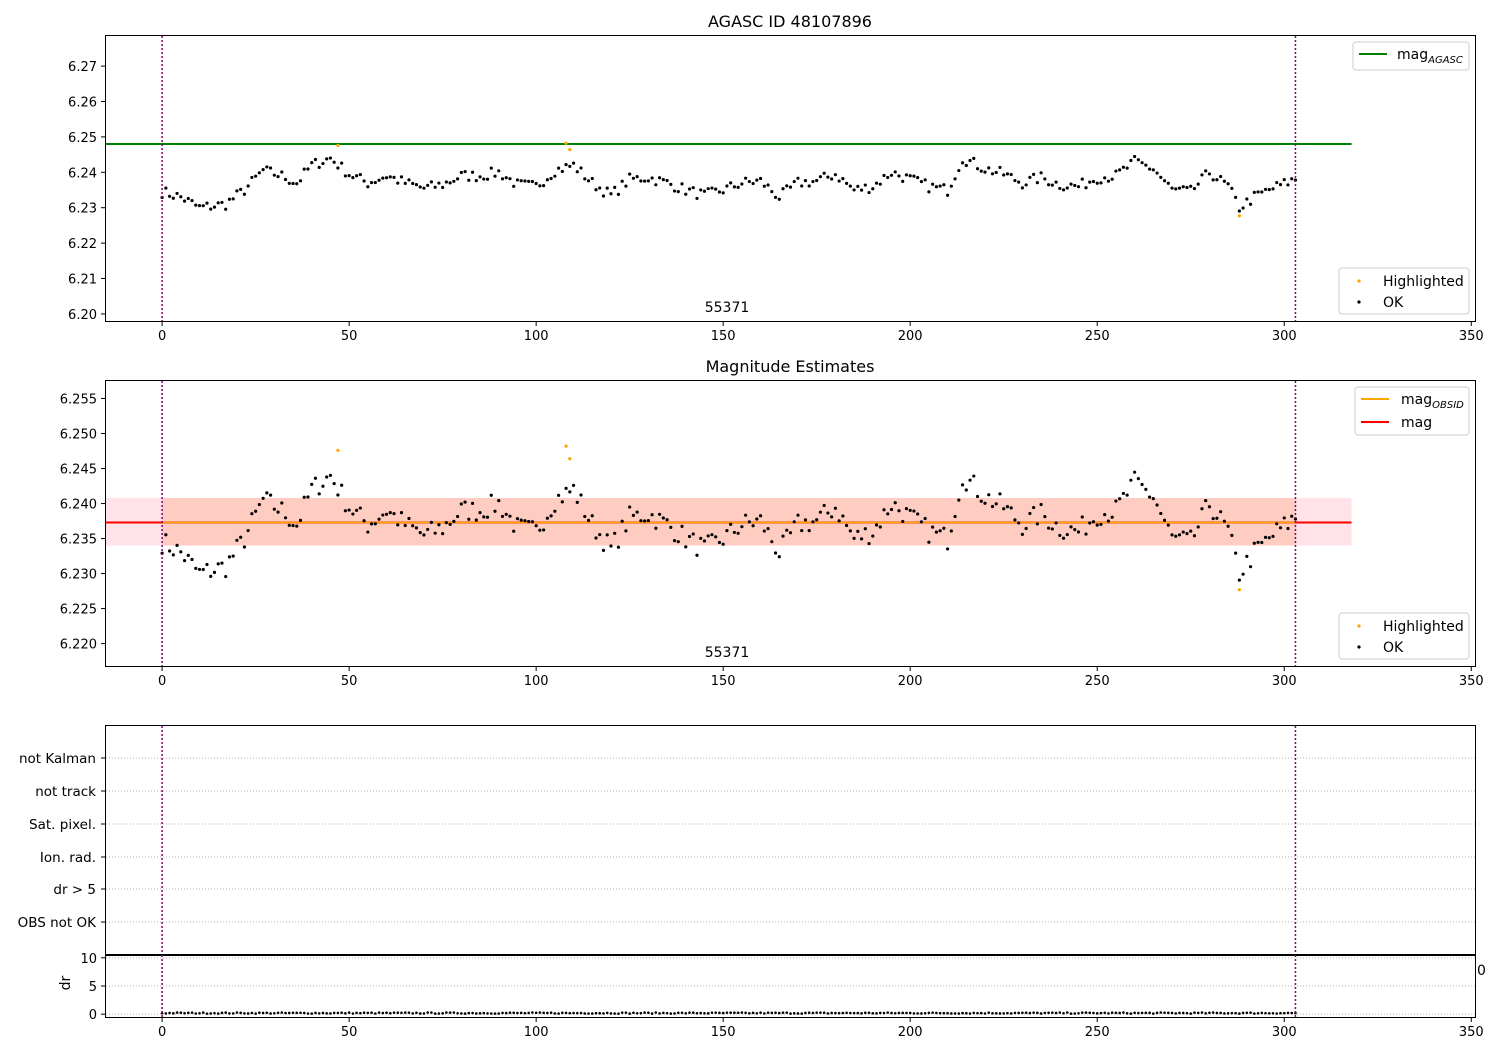  What do you see at coordinates (349, 681) in the screenshot?
I see `x-tick-label: 50` at bounding box center [349, 681].